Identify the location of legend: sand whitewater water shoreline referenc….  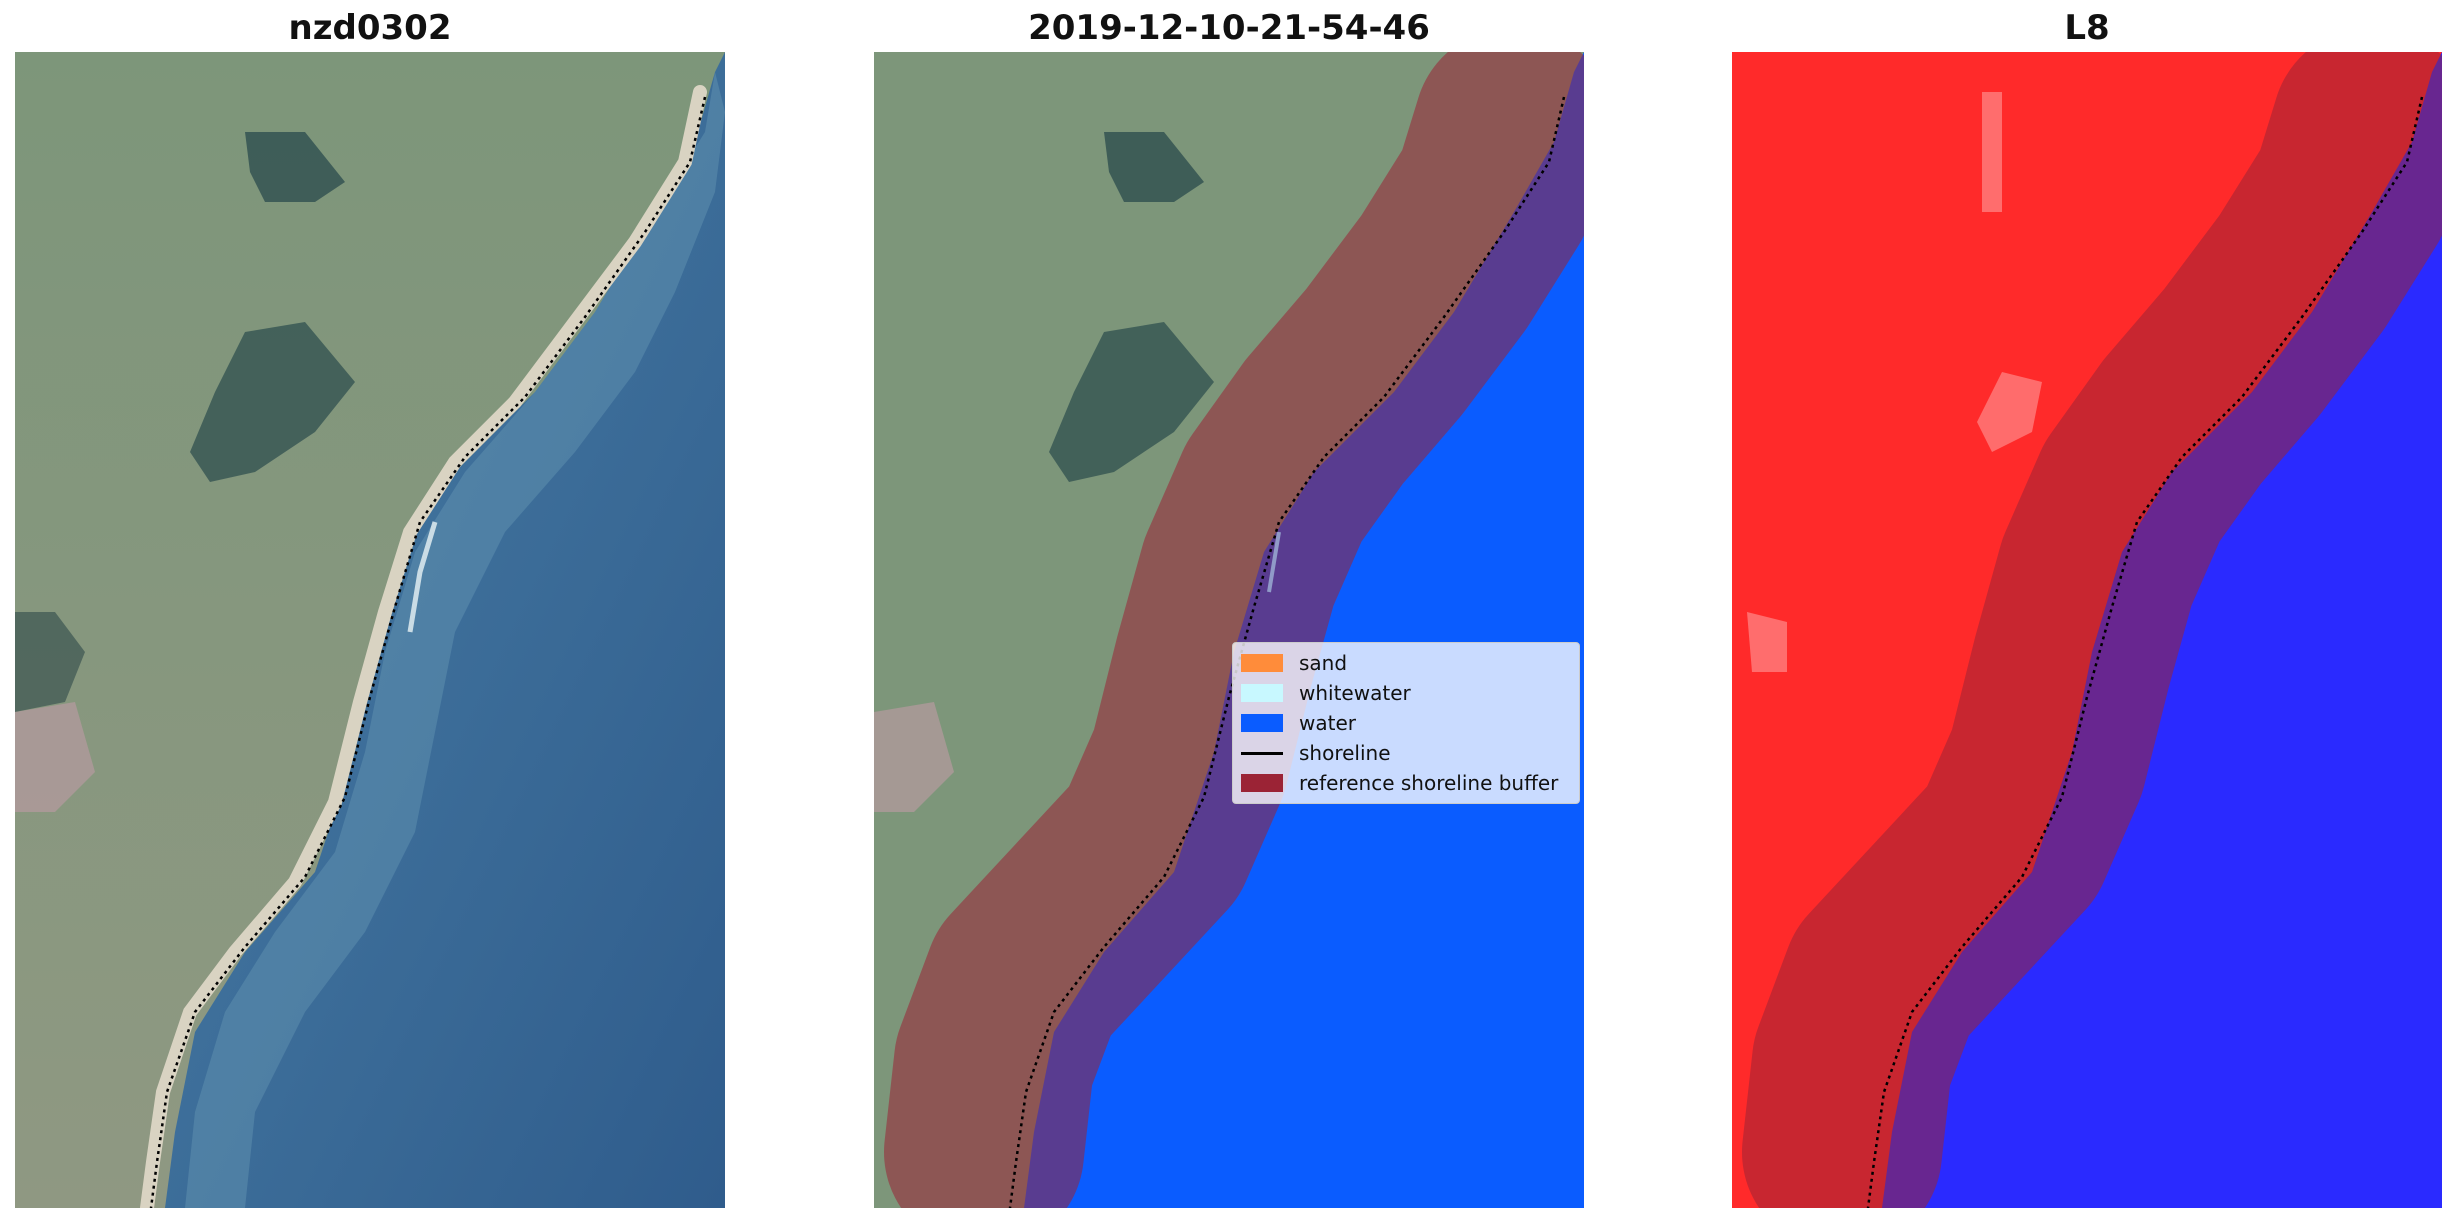
(1406, 723).